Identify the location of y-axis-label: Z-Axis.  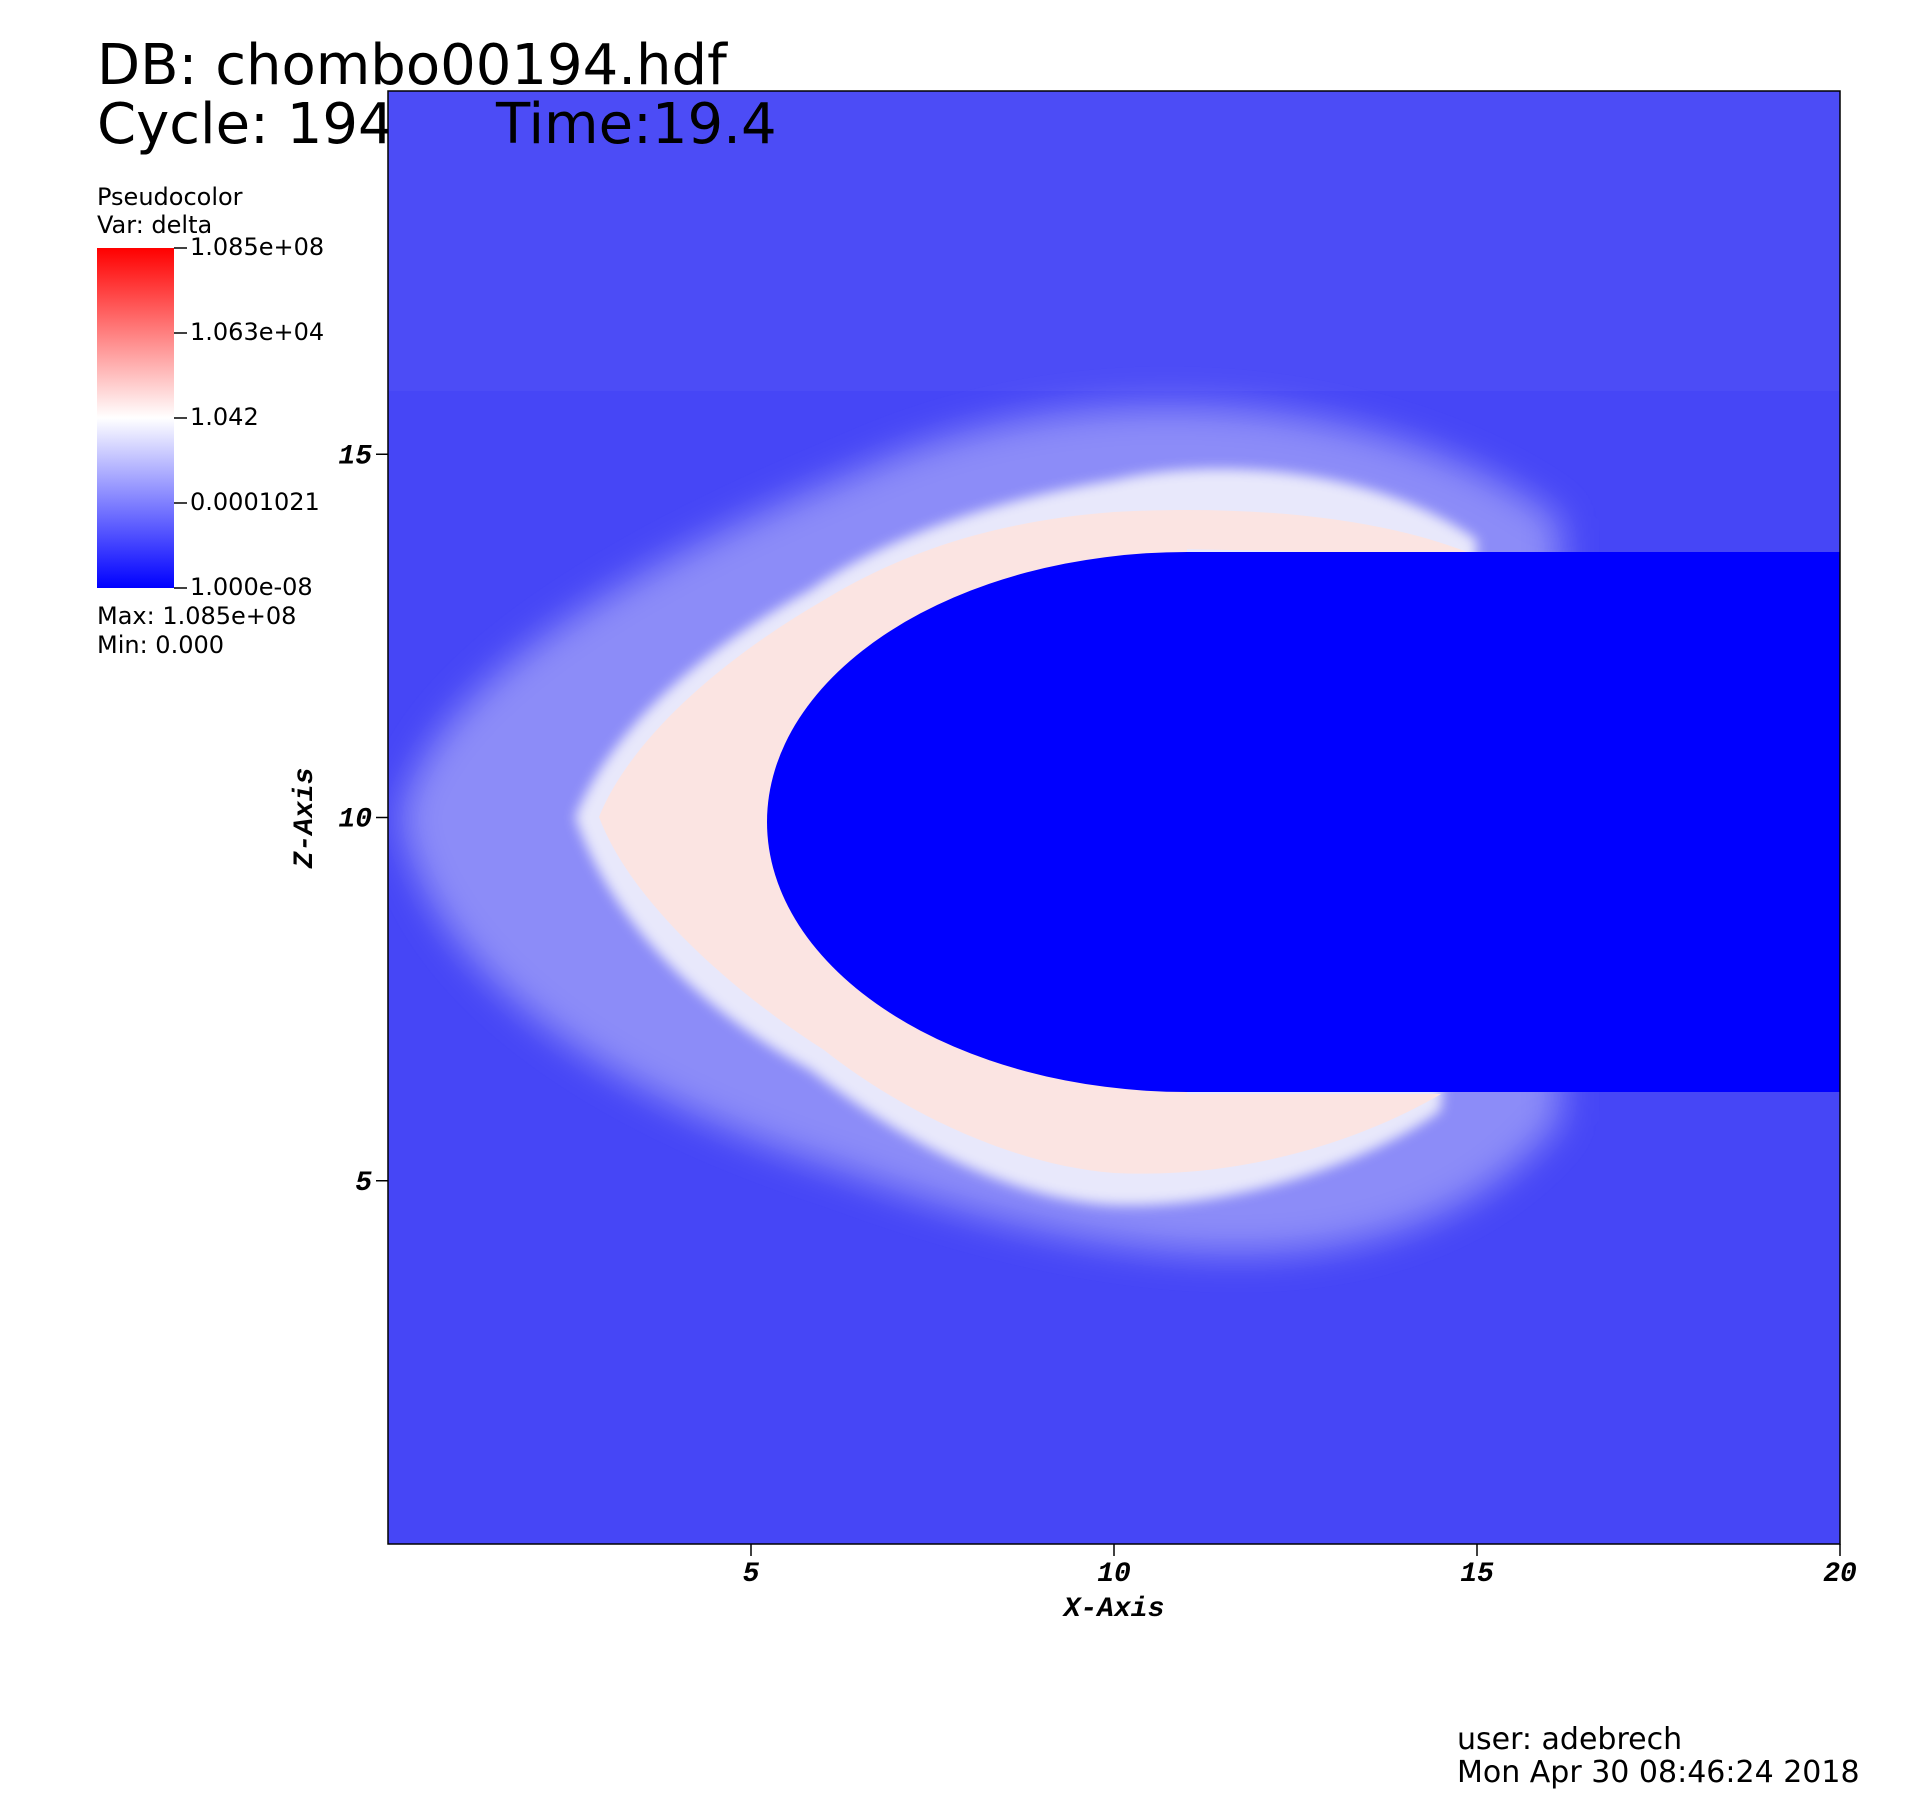
(305, 819).